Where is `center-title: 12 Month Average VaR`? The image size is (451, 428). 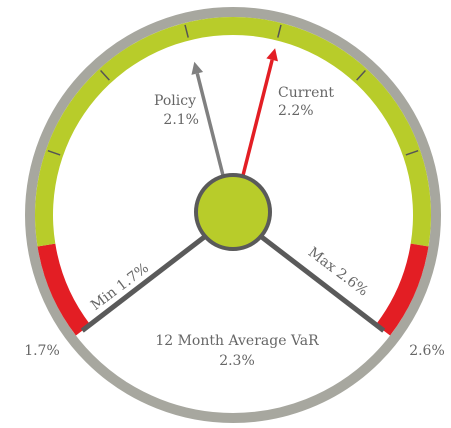
center-title: 12 Month Average VaR is located at coordinates (237, 341).